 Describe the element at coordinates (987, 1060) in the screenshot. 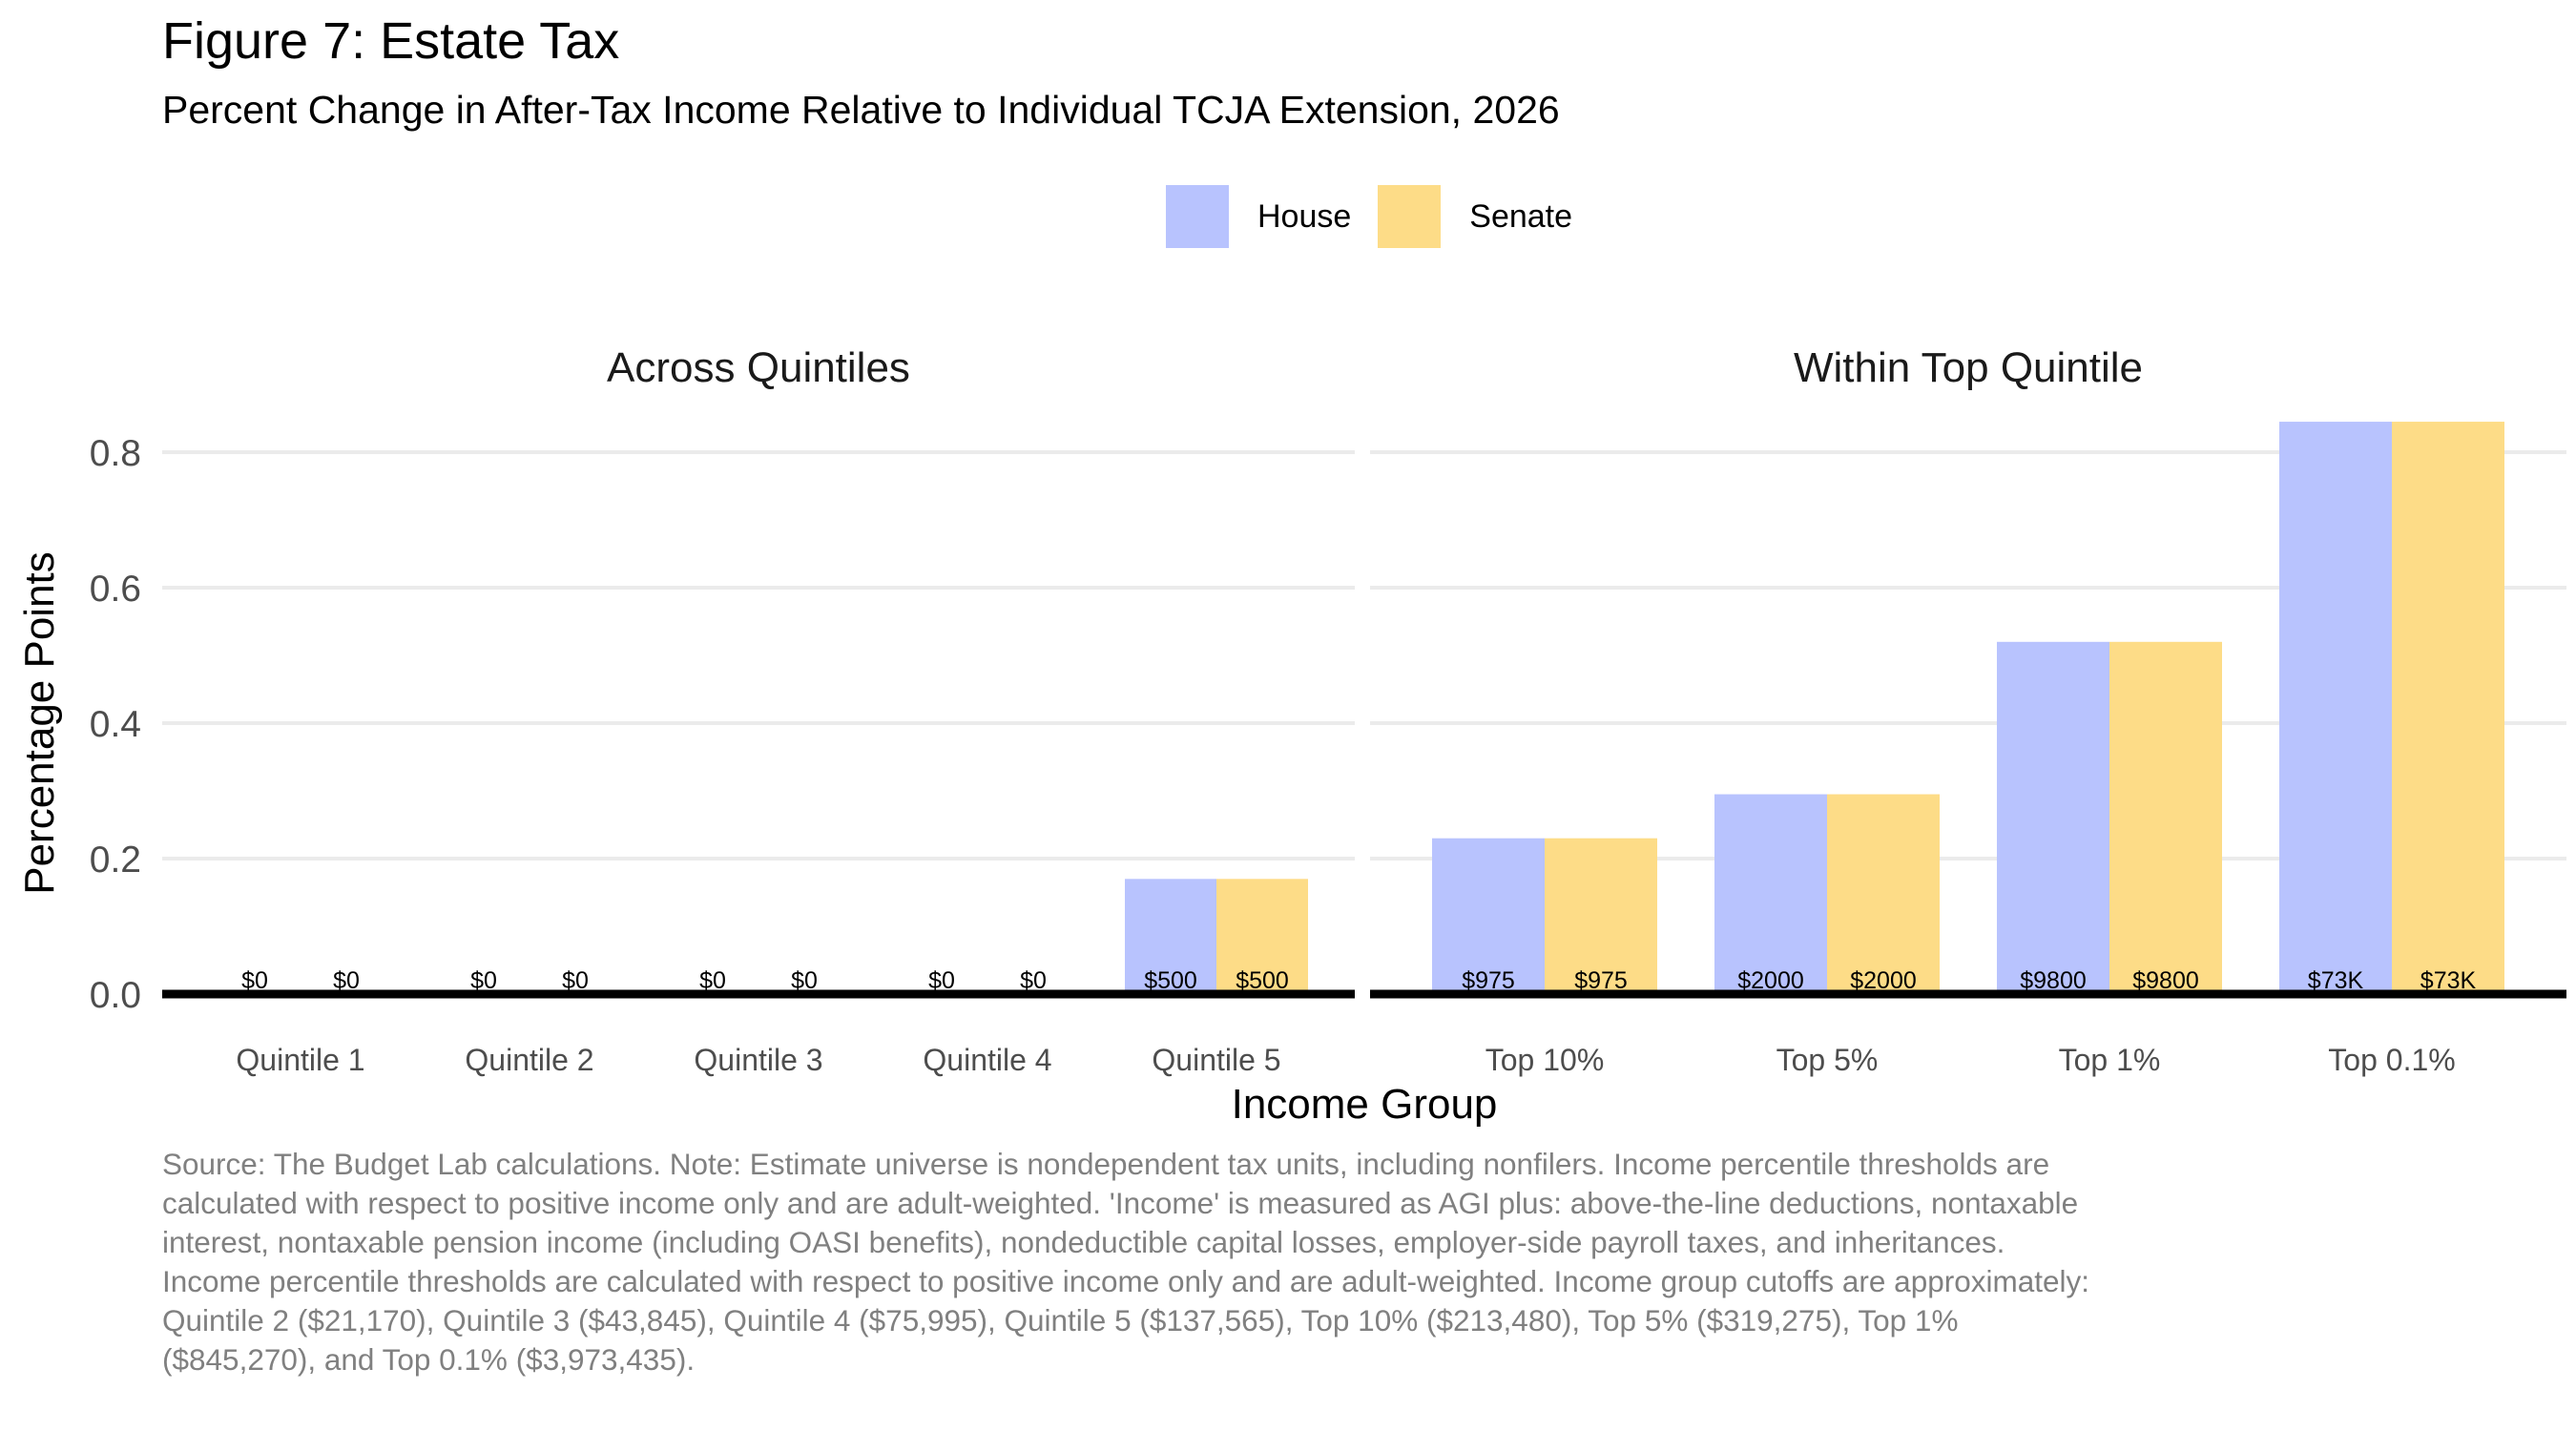

I see `x-tick-label: Quintile 4` at that location.